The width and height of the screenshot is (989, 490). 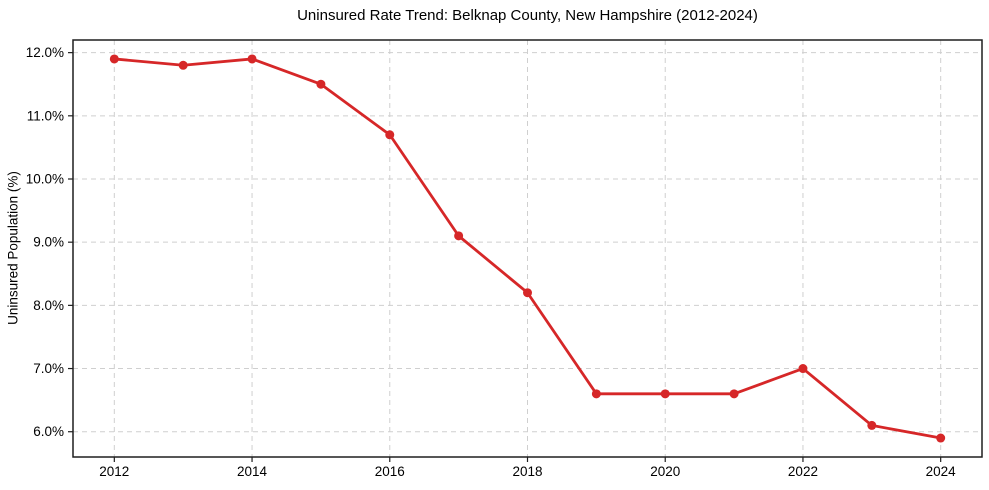 What do you see at coordinates (114, 471) in the screenshot?
I see `x-tick-label: 2012` at bounding box center [114, 471].